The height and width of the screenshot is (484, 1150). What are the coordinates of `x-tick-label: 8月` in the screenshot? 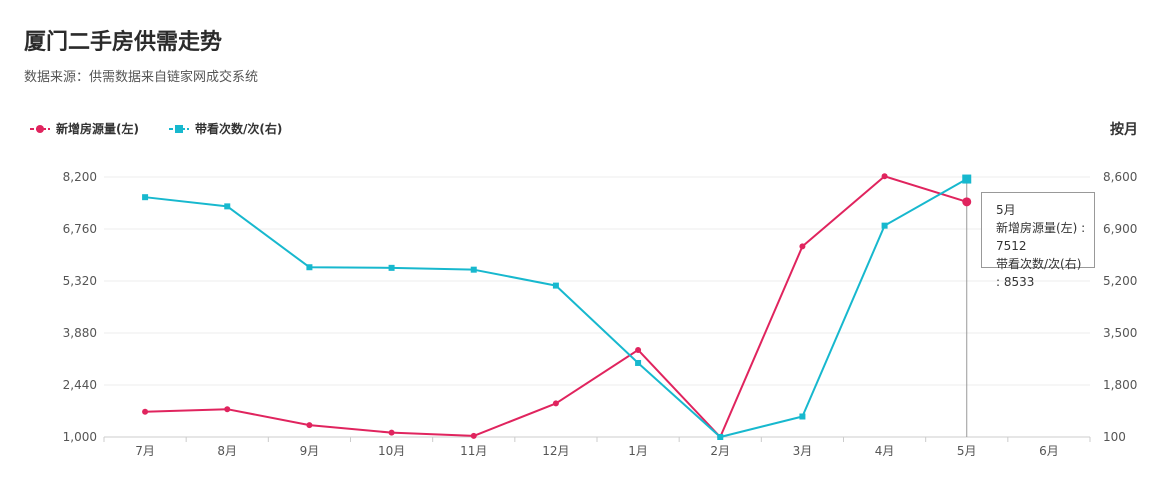 It's located at (227, 451).